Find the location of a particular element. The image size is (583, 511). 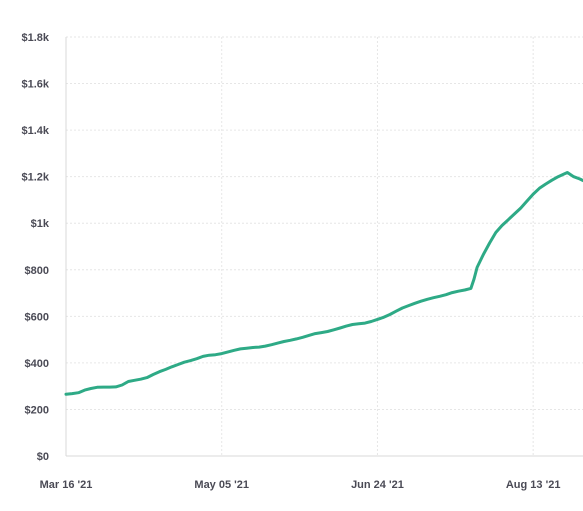

y-tick-label: $1.6k is located at coordinates (35, 85).